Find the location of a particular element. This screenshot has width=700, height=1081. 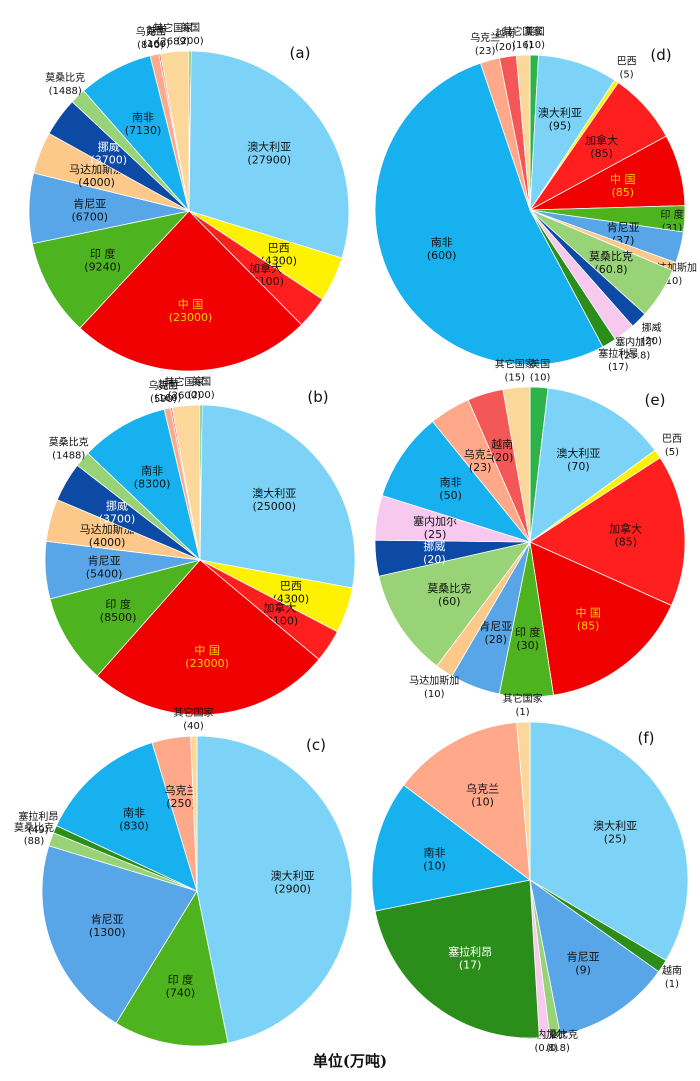

slice-label-肯尼亚: 肯尼亚(5400) is located at coordinates (104, 567).